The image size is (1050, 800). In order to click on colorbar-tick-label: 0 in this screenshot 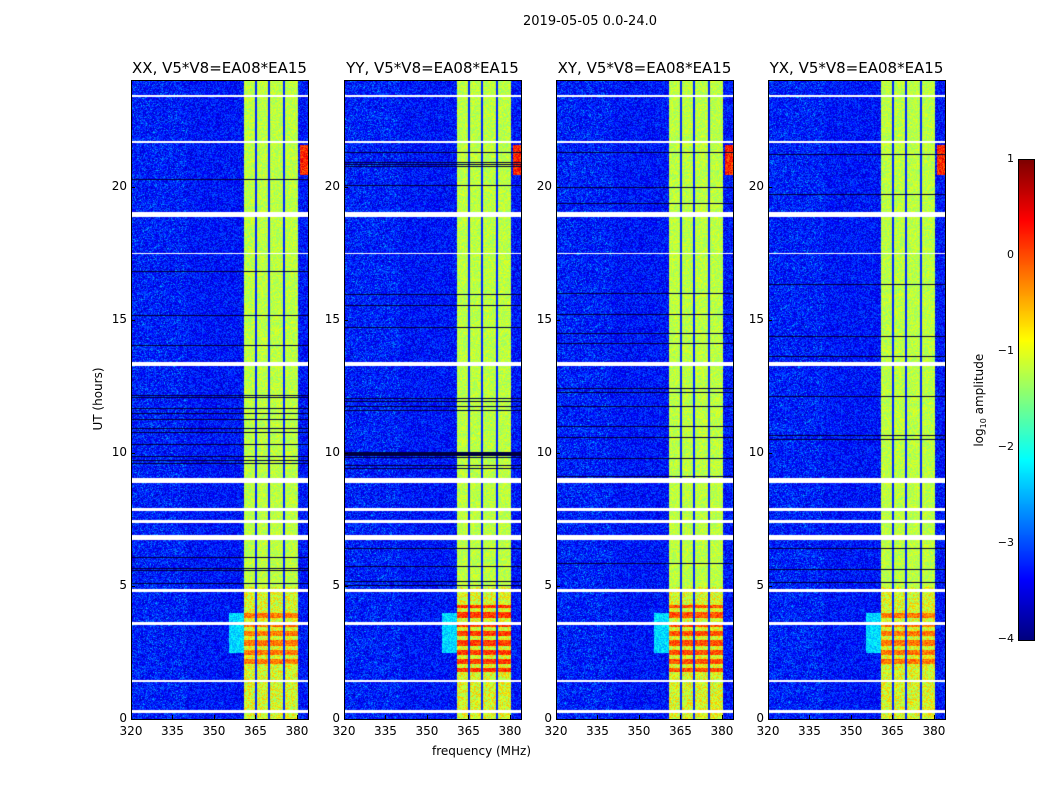, I will do `click(1010, 254)`.